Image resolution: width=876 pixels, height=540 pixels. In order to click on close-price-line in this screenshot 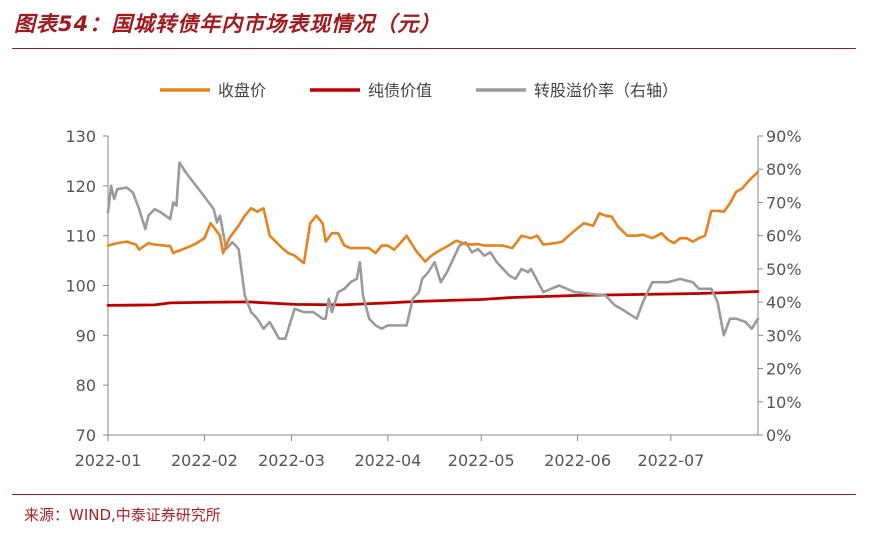, I will do `click(433, 217)`.